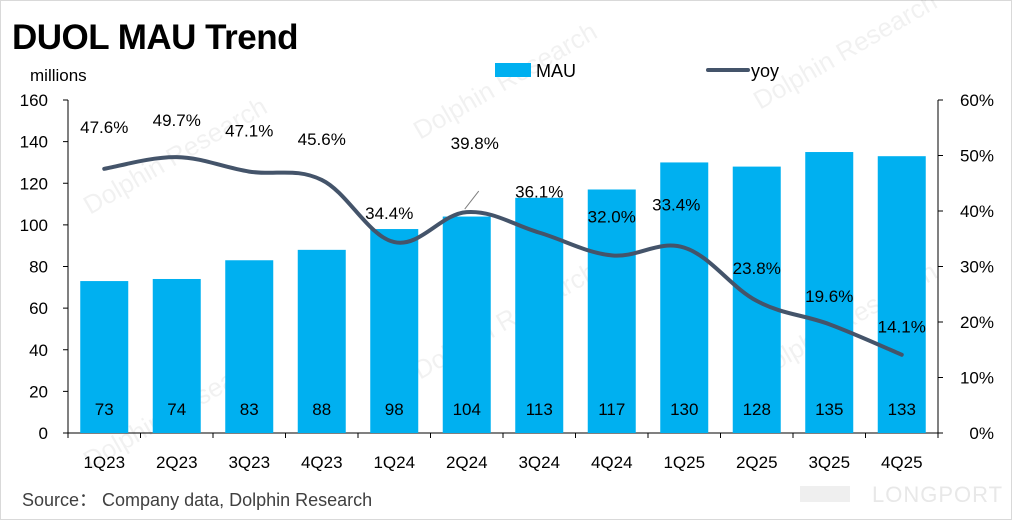 This screenshot has height=522, width=1014. Describe the element at coordinates (757, 462) in the screenshot. I see `x-tick-label-2Q25: 2Q25` at that location.